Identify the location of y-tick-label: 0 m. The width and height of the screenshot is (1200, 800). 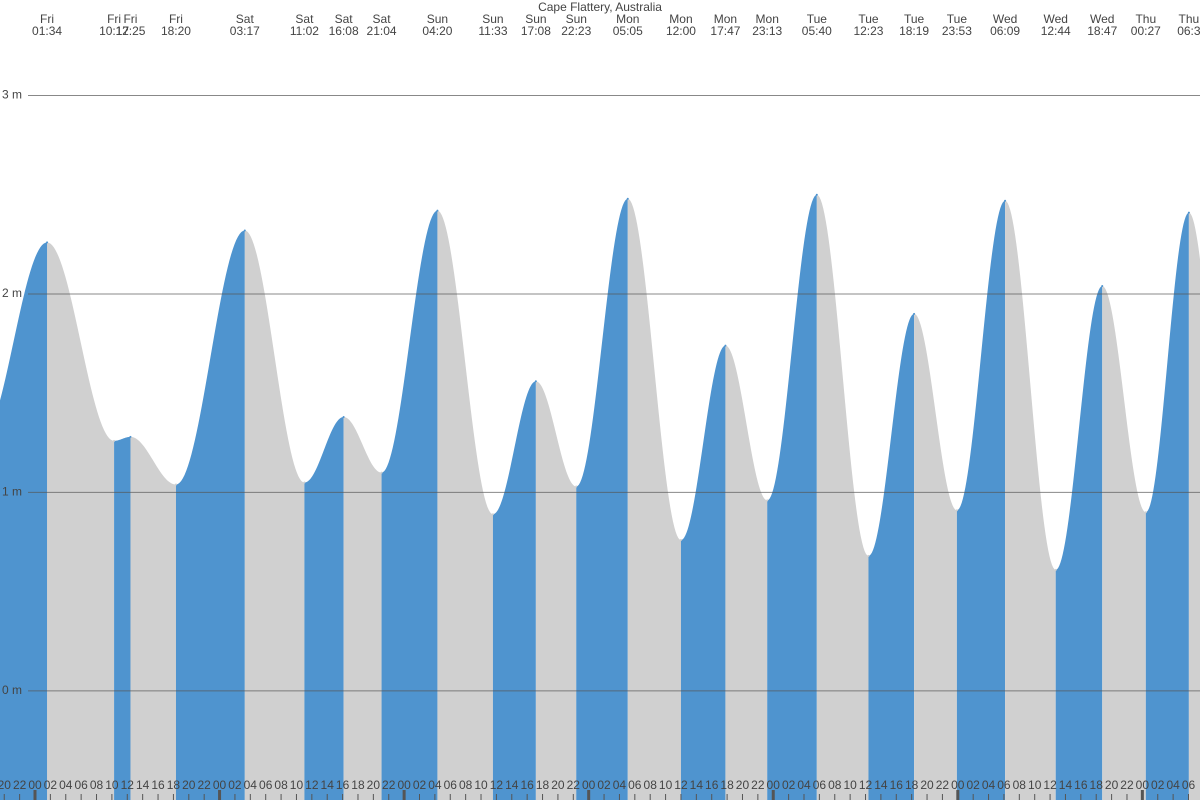
(12, 690).